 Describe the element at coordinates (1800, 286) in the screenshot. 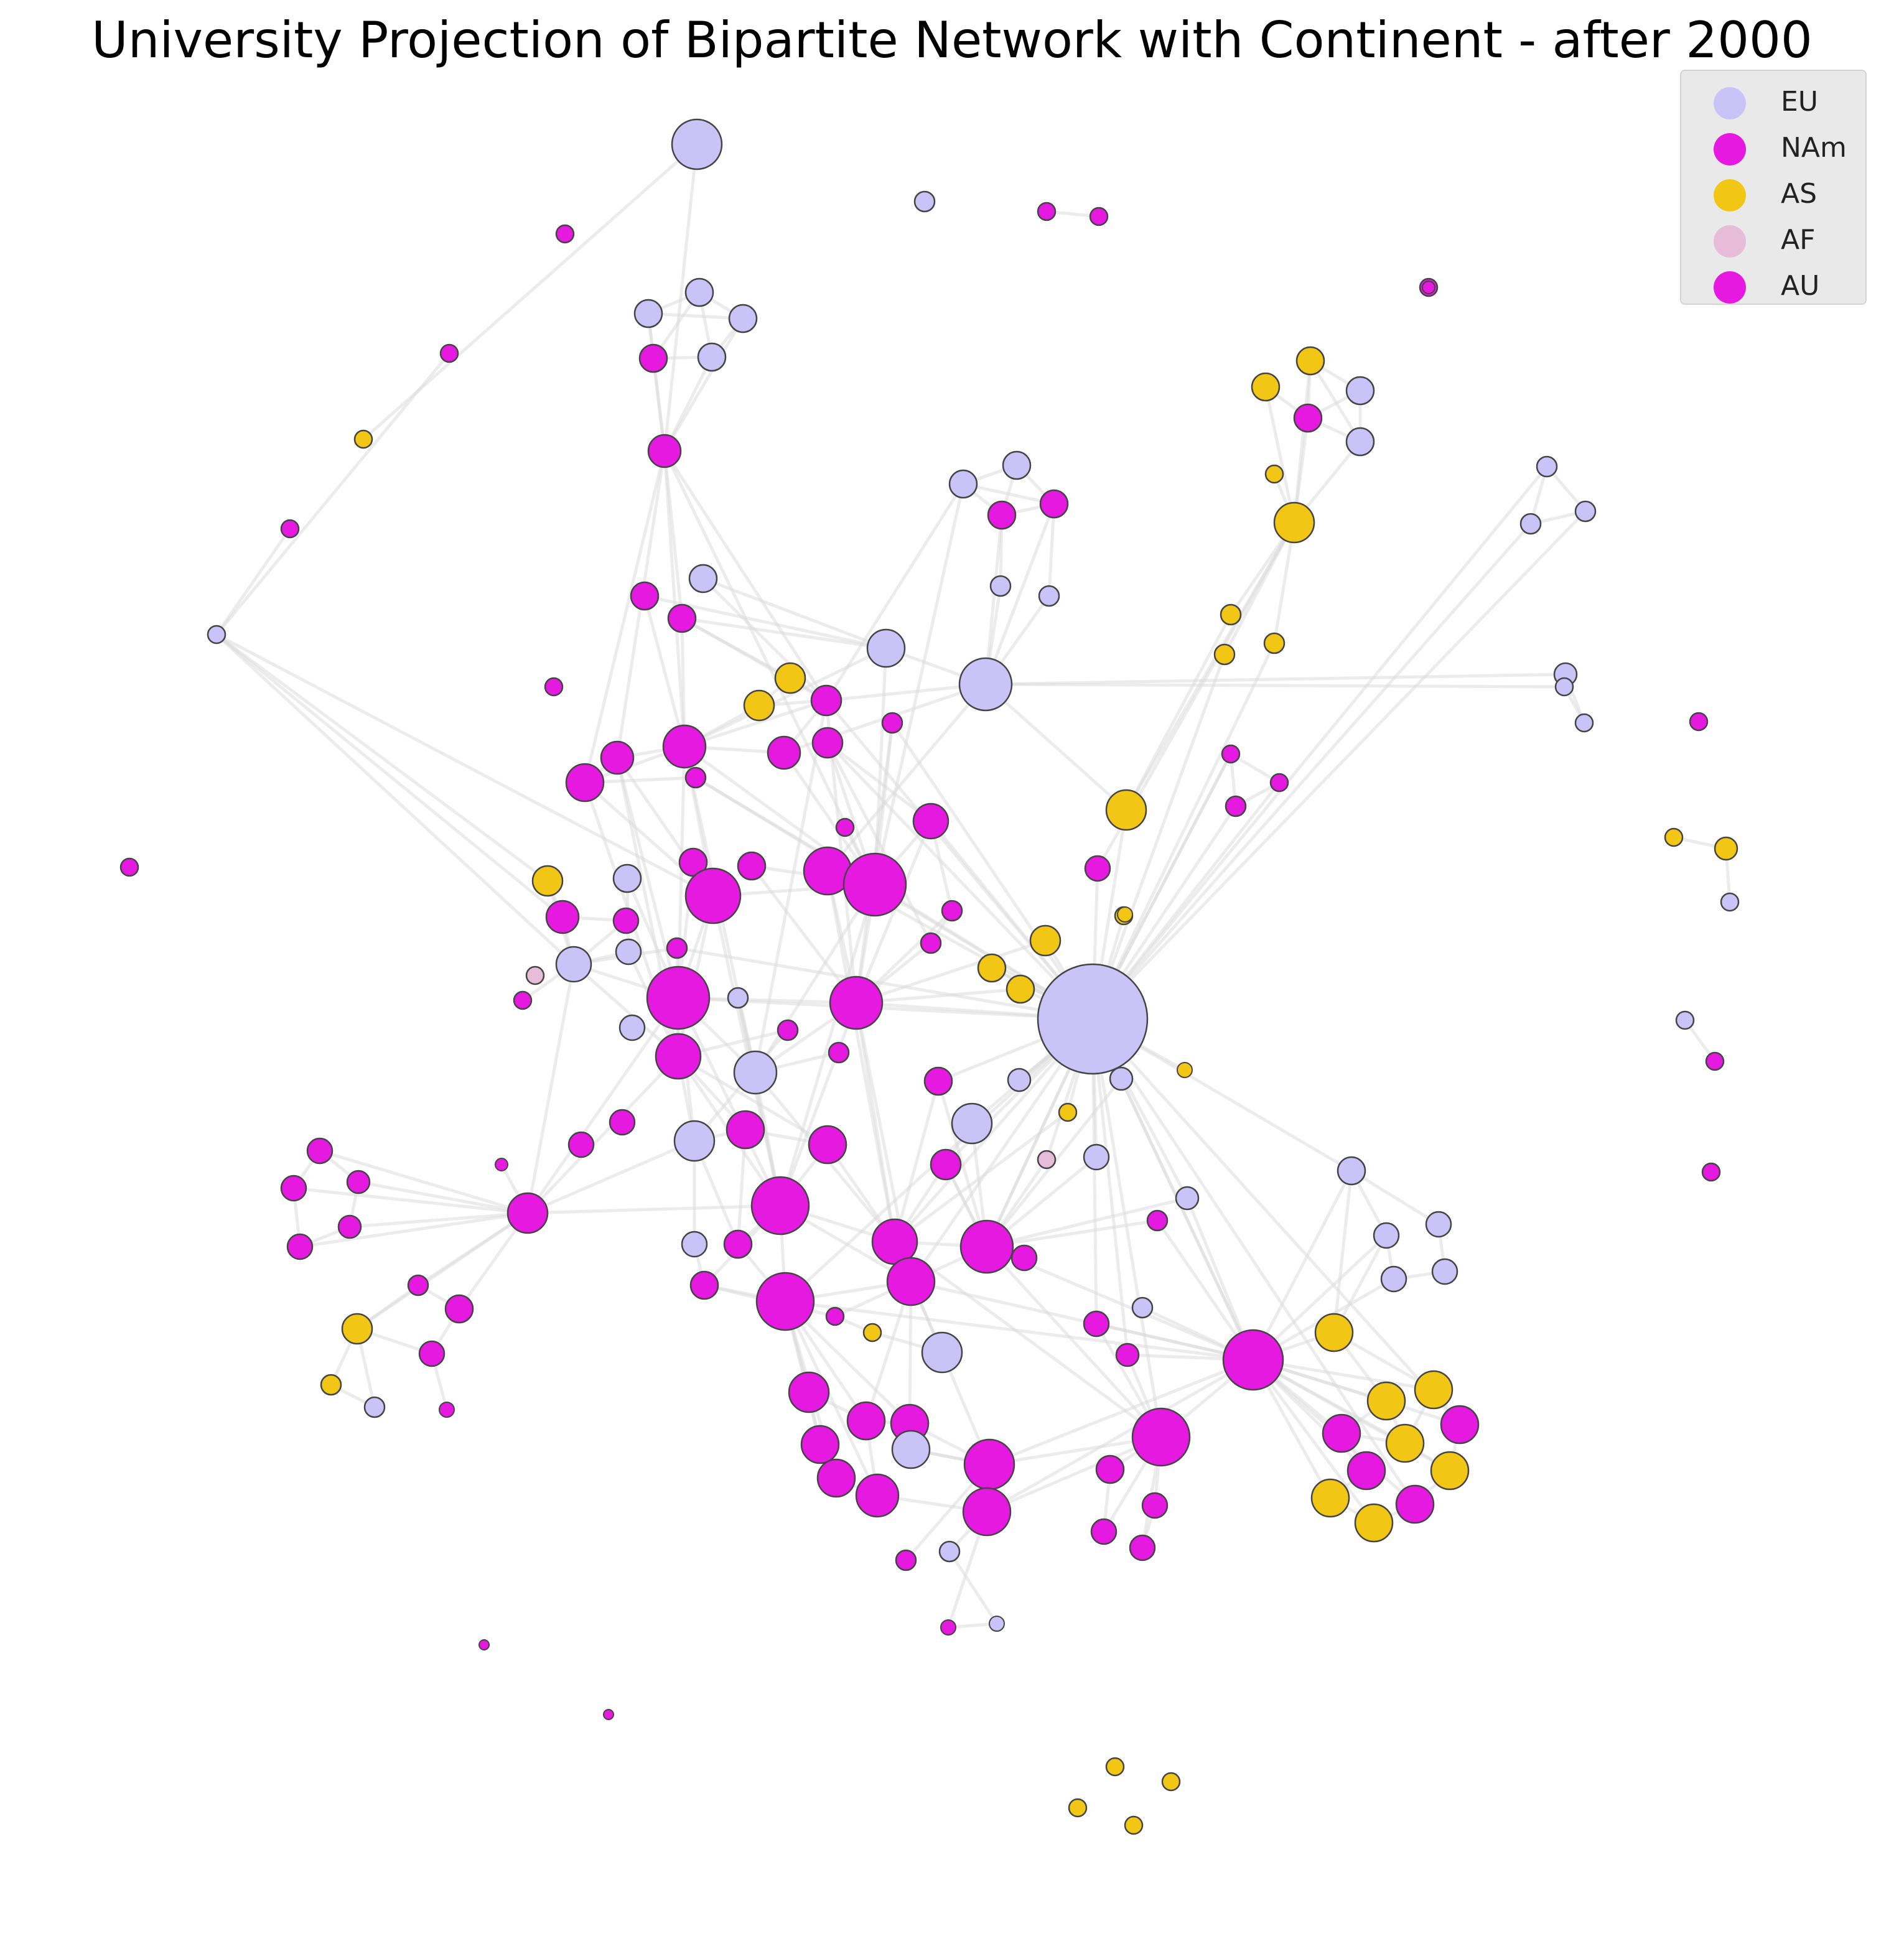

I see `legend-label-au: AU` at that location.